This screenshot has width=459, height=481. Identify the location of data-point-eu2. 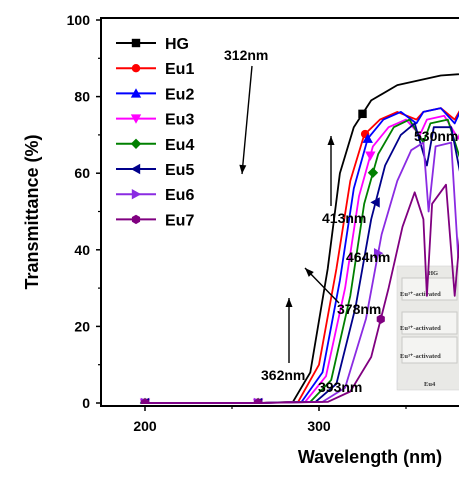
(367, 138).